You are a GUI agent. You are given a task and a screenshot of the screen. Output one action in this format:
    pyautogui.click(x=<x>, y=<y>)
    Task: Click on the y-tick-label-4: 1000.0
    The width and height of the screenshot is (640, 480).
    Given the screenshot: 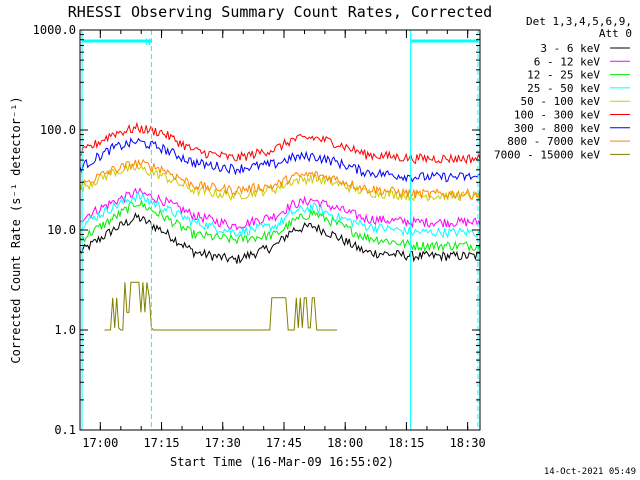 What is the action you would take?
    pyautogui.click(x=54, y=30)
    